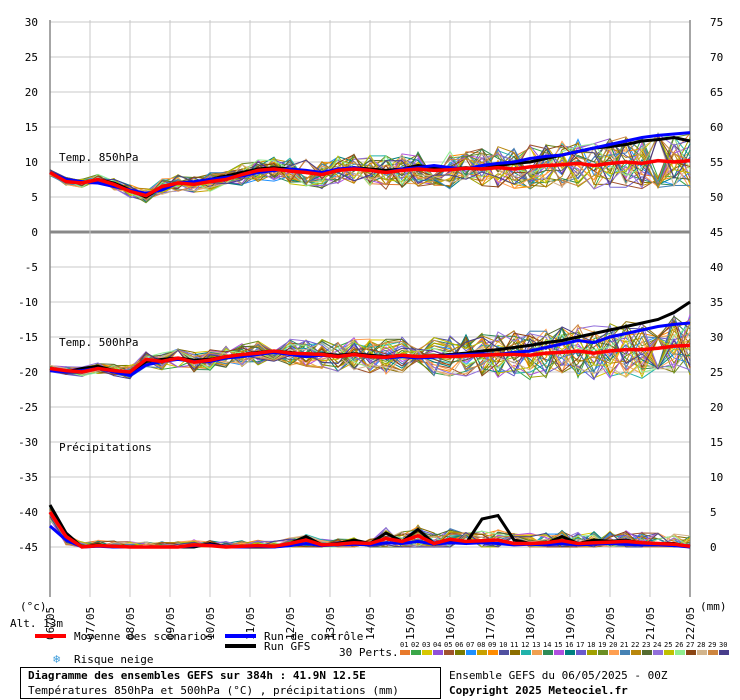 The width and height of the screenshot is (740, 700). Describe the element at coordinates (370, 358) in the screenshot. I see `mean-line-t500` at that location.